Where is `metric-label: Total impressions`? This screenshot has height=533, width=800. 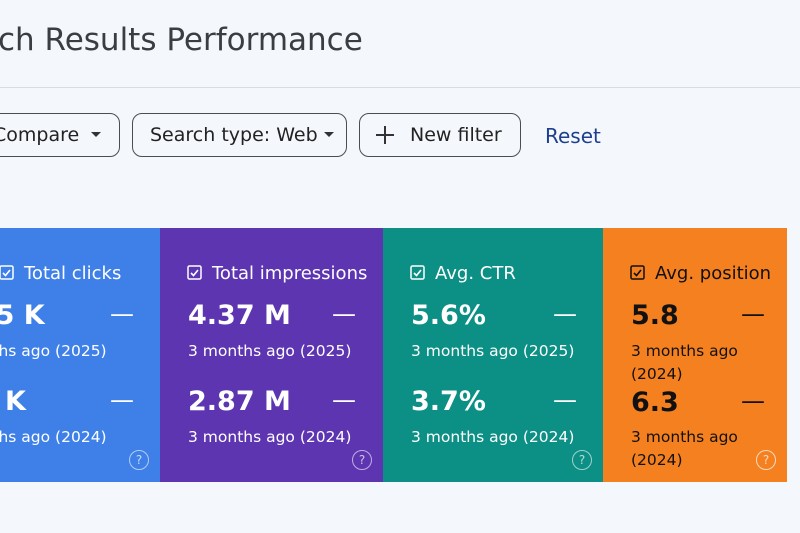 metric-label: Total impressions is located at coordinates (290, 273).